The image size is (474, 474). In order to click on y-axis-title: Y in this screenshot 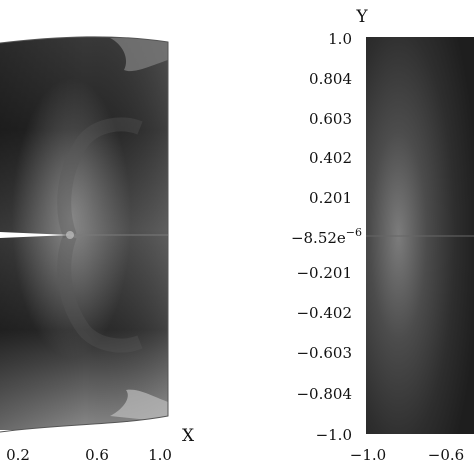, I will do `click(361, 17)`.